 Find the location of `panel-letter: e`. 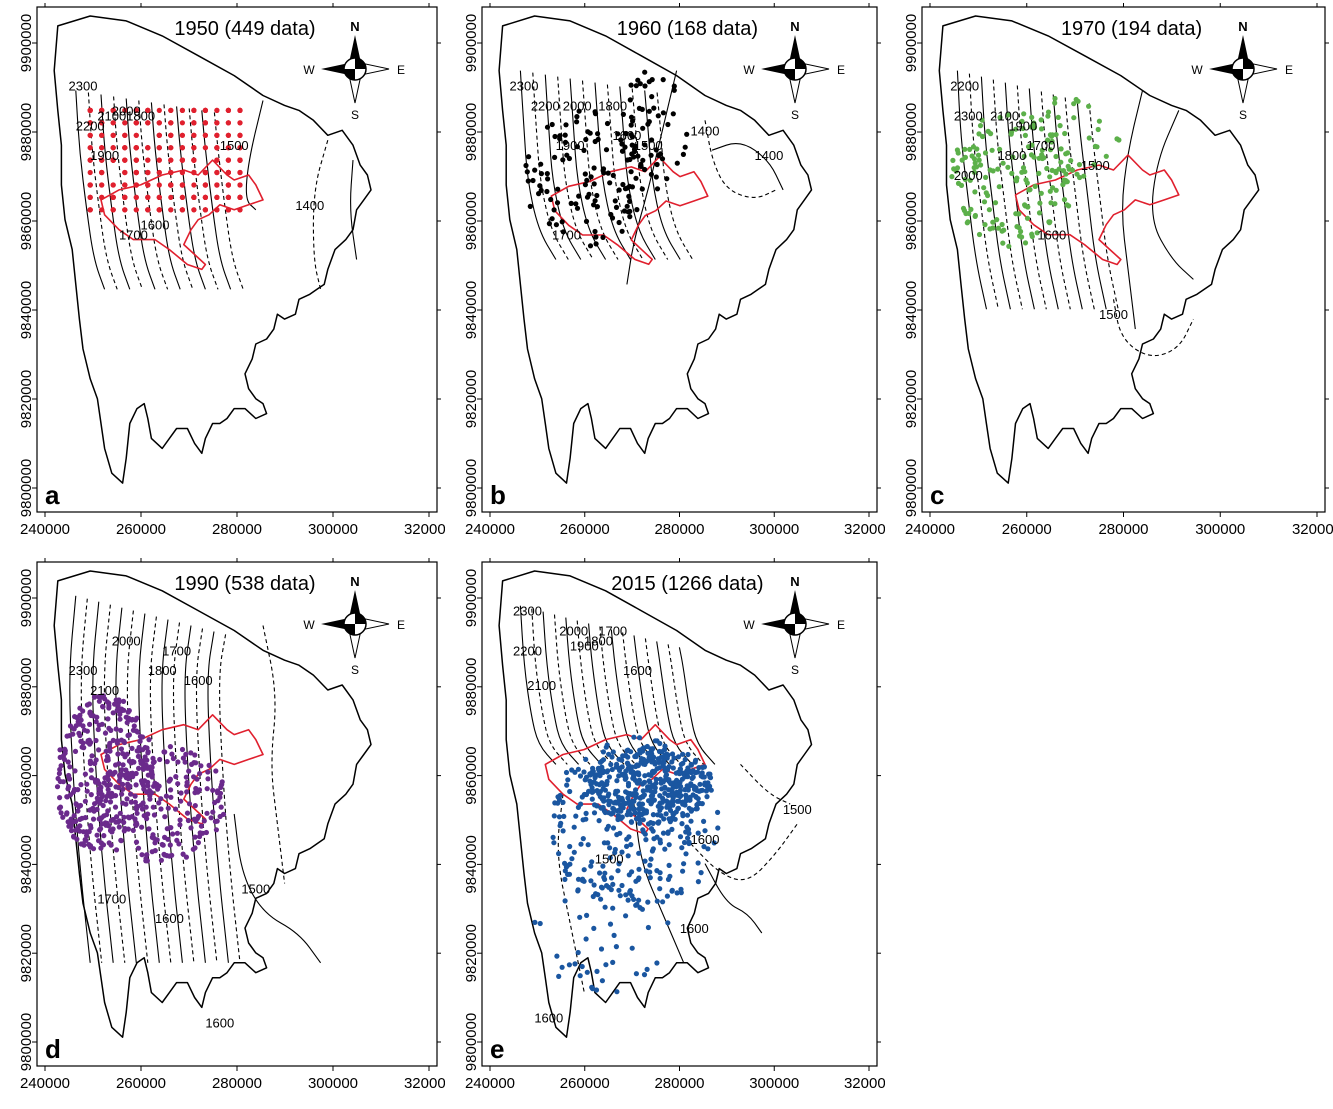

panel-letter: e is located at coordinates (497, 1049).